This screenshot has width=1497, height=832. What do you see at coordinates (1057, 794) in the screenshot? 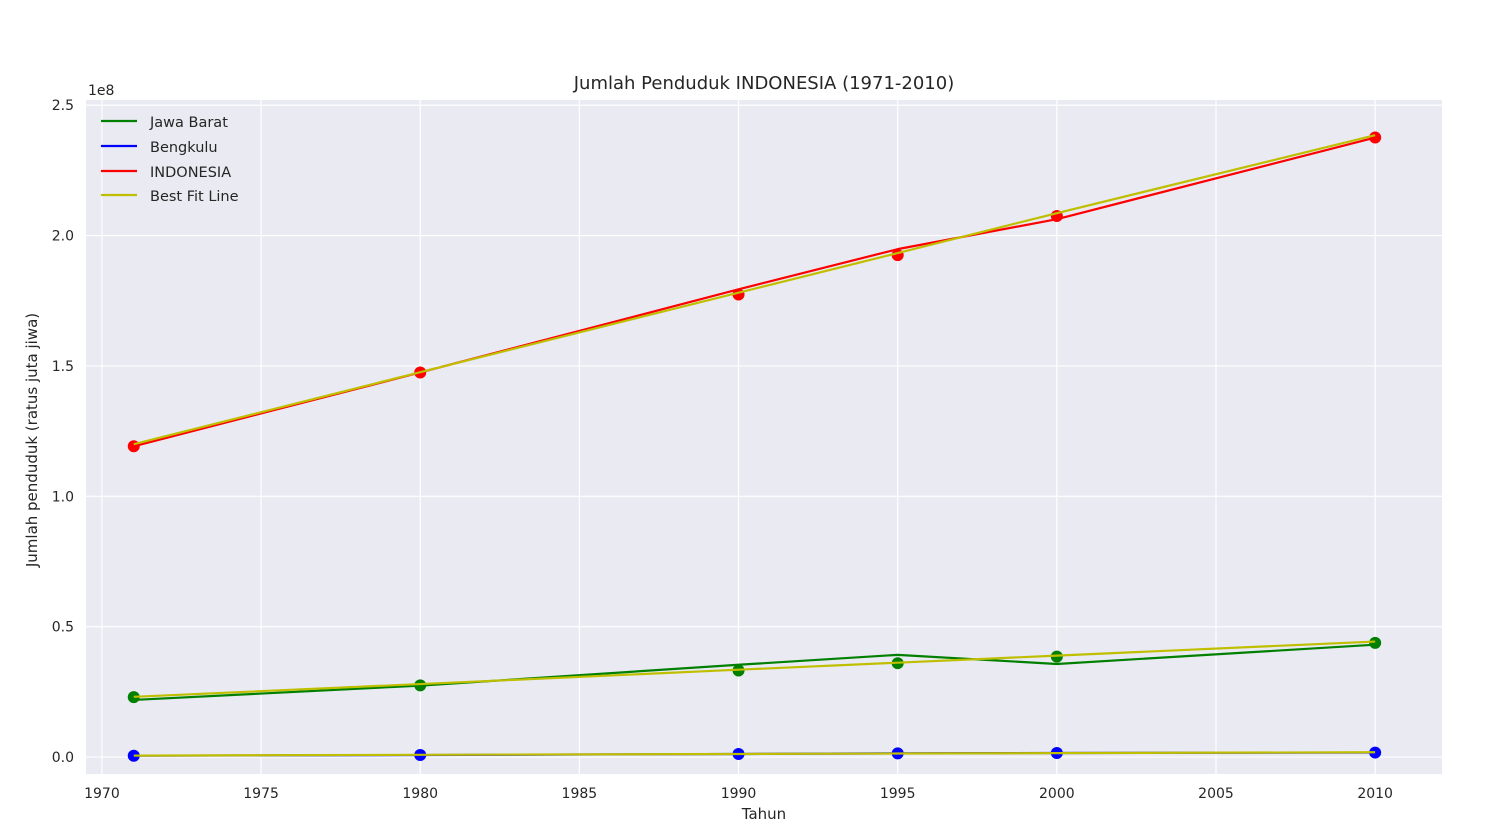
I see `x-tick-label: 2000` at bounding box center [1057, 794].